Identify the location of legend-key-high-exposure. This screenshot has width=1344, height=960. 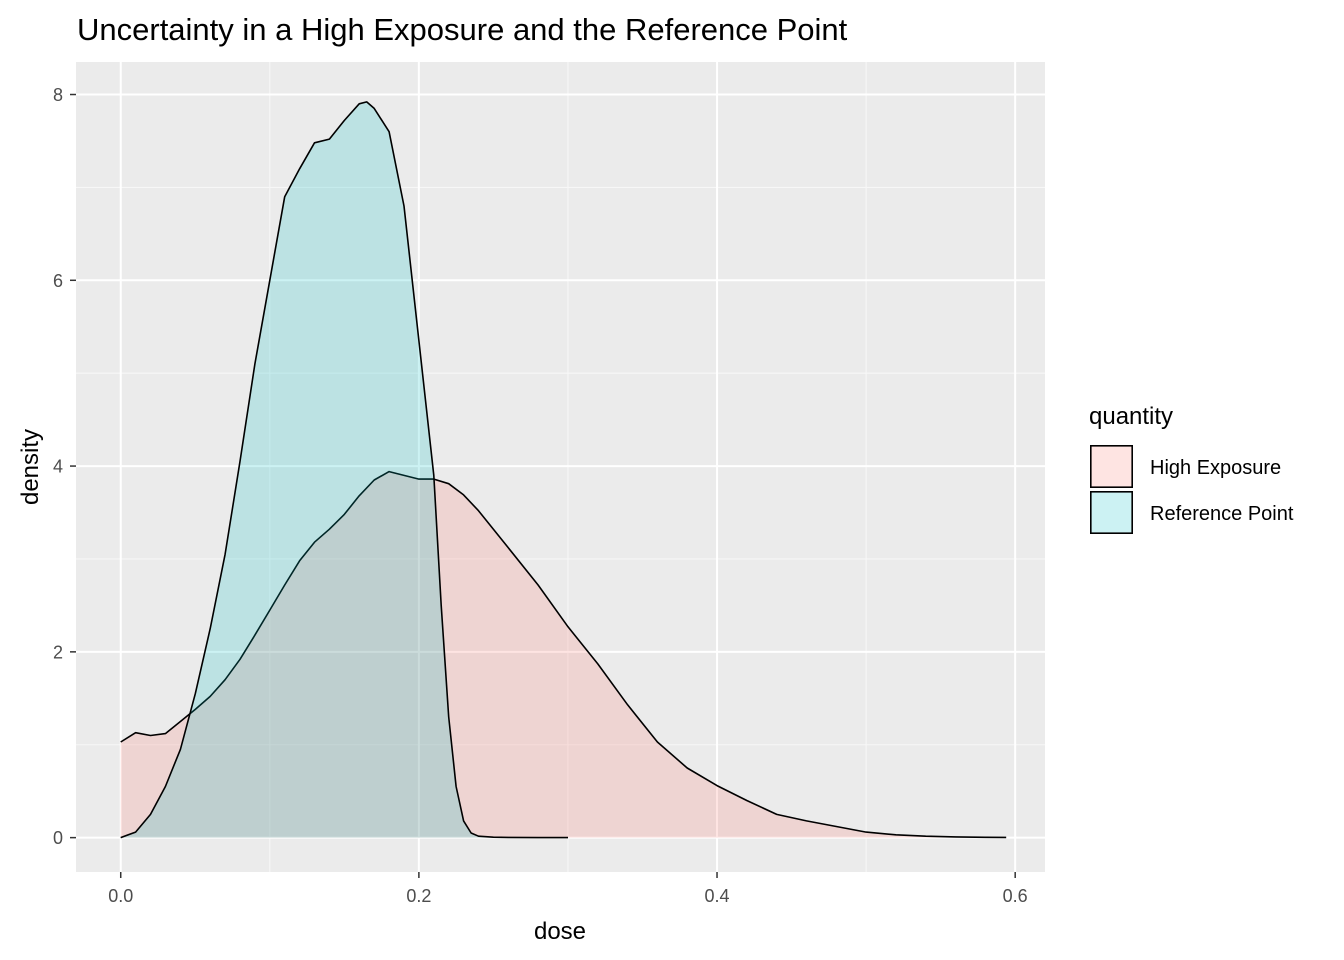
(1112, 466).